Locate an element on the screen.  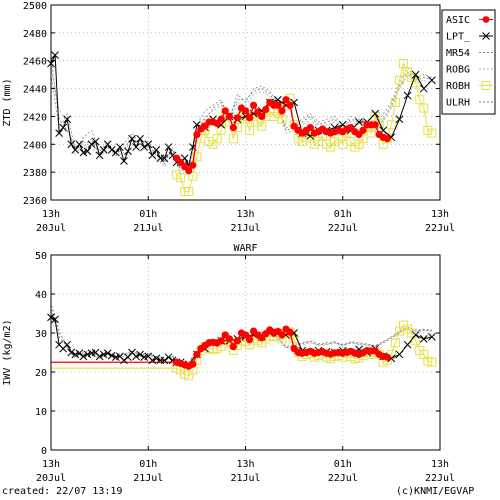
legend-label: ASIC is located at coordinates (458, 20).